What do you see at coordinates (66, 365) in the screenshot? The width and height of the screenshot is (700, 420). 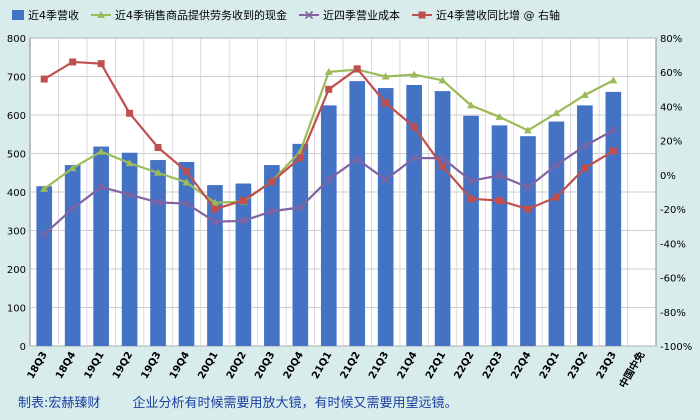 I see `x-axis-tick-label: 18Q4` at bounding box center [66, 365].